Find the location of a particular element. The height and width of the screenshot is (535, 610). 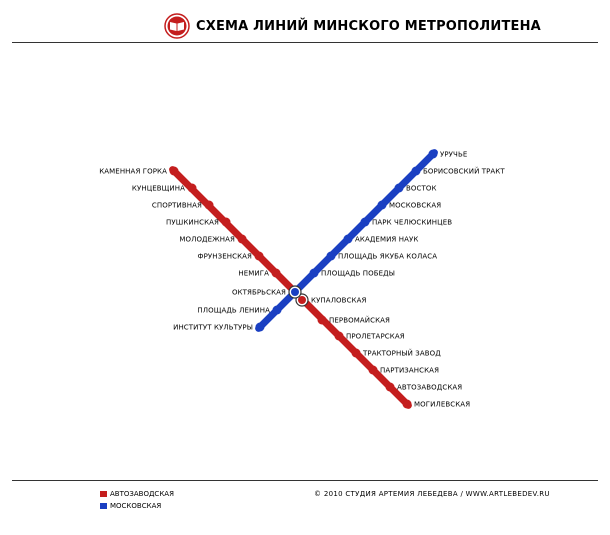

station-уручье: УРУЧЬЕ is located at coordinates (448, 154).